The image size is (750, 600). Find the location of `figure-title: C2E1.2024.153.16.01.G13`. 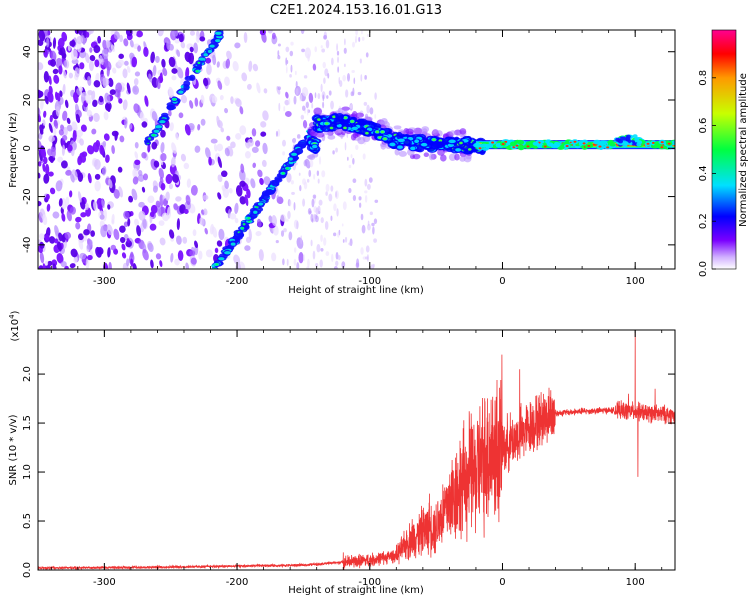

figure-title: C2E1.2024.153.16.01.G13 is located at coordinates (356, 10).